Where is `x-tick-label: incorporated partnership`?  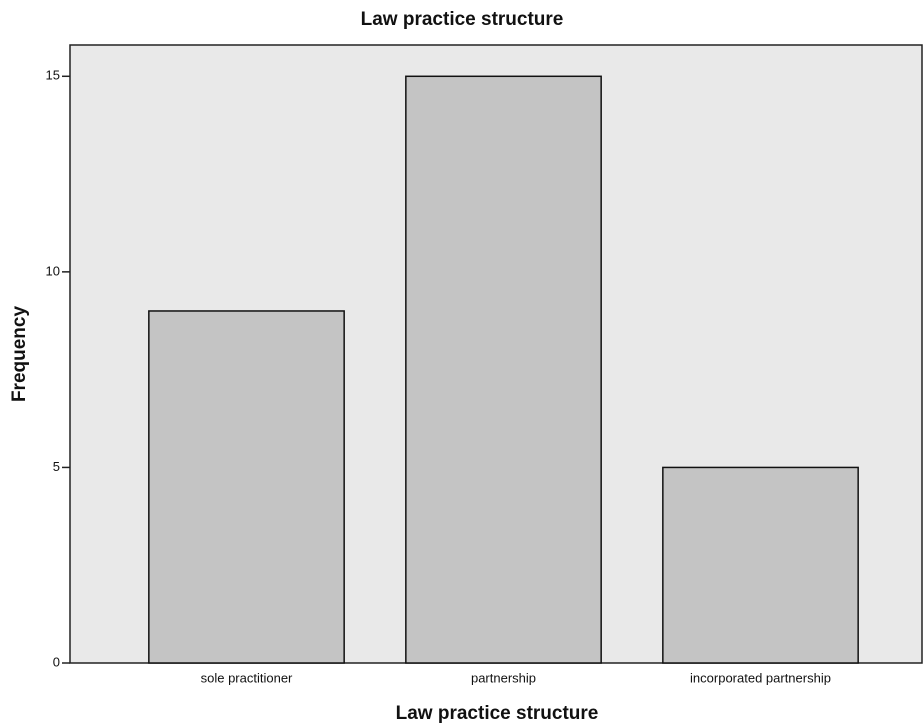 x-tick-label: incorporated partnership is located at coordinates (760, 677).